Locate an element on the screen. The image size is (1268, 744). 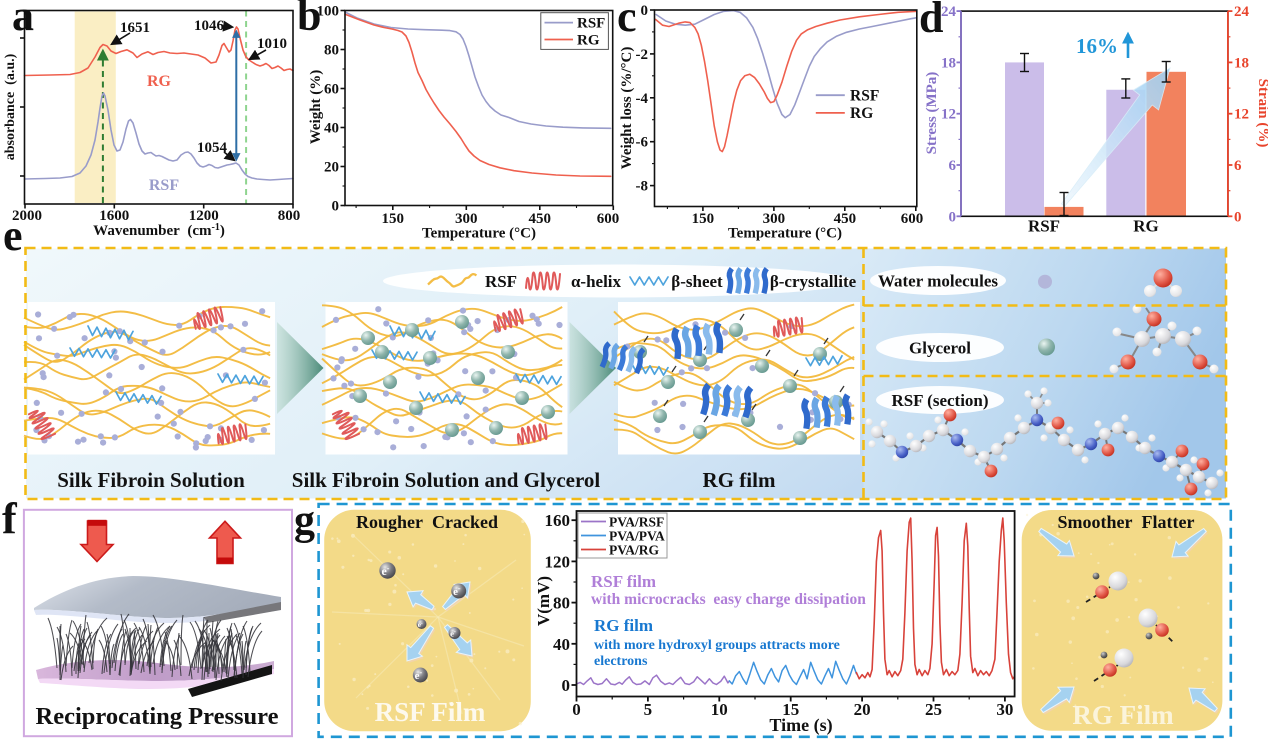
svg-text: V(mV) is located at coordinates (543, 601).